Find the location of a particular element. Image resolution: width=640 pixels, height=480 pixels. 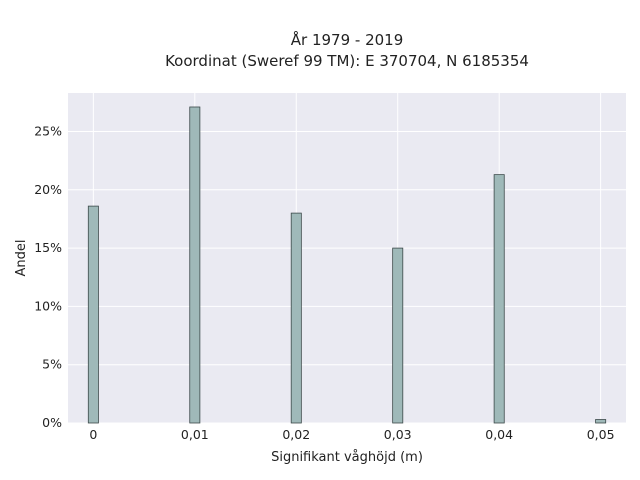

y-tick-labels: 0% 5% 10% 15% 20% 25% is located at coordinates (48, 276).